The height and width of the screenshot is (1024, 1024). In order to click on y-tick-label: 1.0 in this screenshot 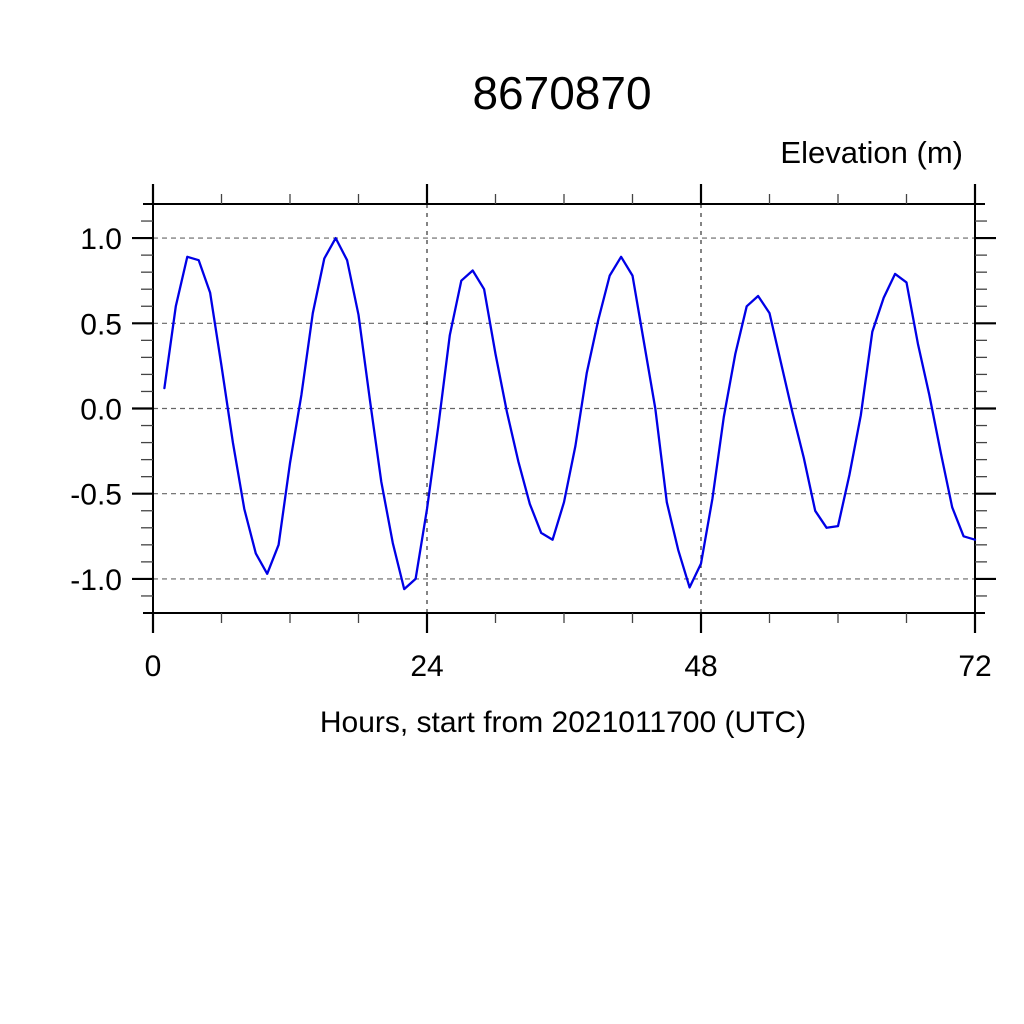, I will do `click(101, 239)`.